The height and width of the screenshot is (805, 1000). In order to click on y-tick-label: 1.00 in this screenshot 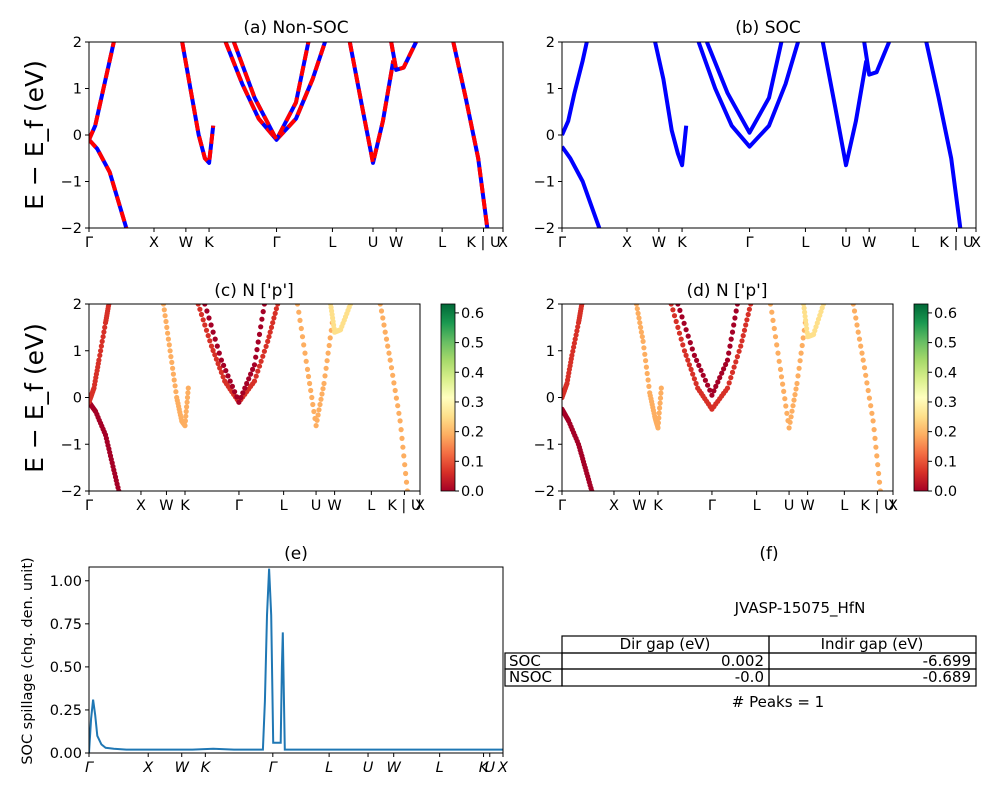, I will do `click(66, 582)`.